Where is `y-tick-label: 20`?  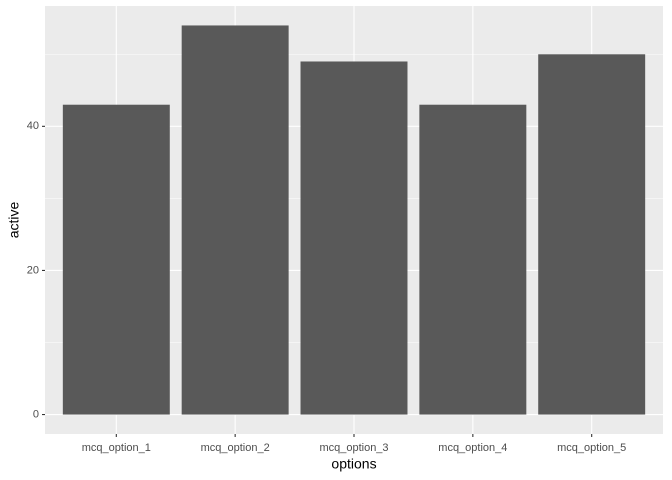 y-tick-label: 20 is located at coordinates (33, 270).